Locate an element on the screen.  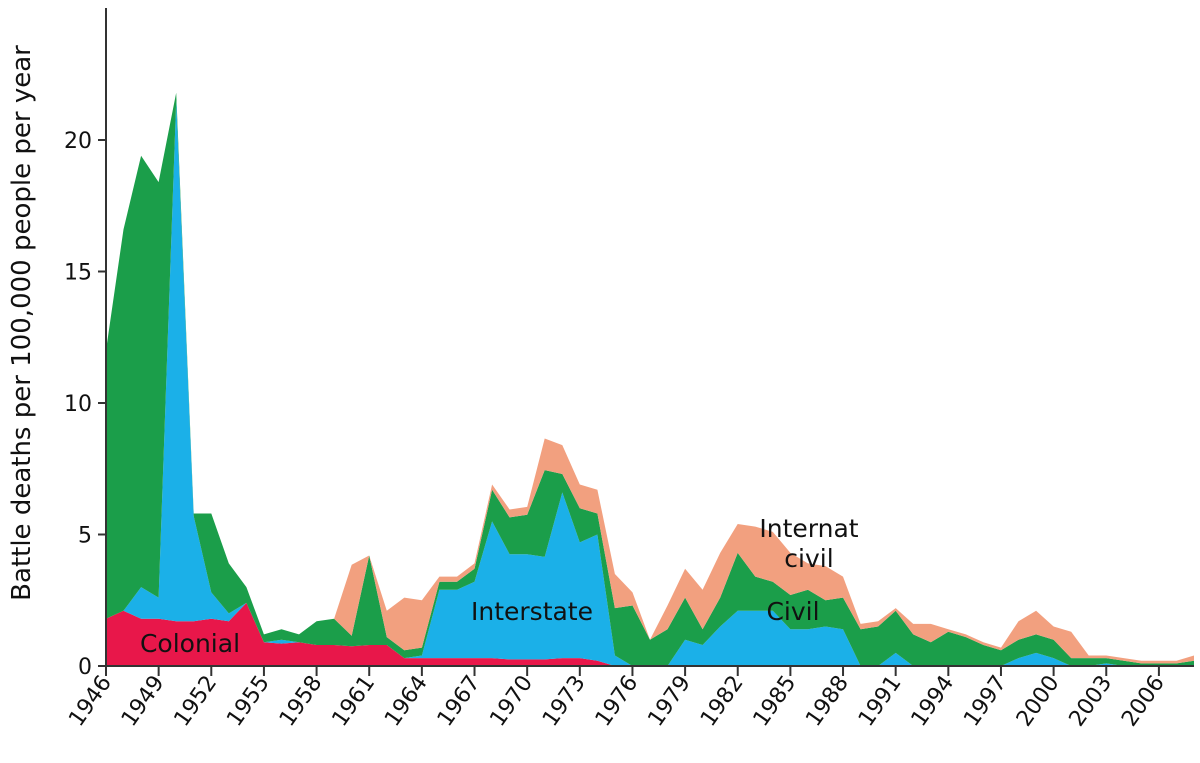
series-labels: Colonial Interstate Civil Internat civil is located at coordinates (499, 586).